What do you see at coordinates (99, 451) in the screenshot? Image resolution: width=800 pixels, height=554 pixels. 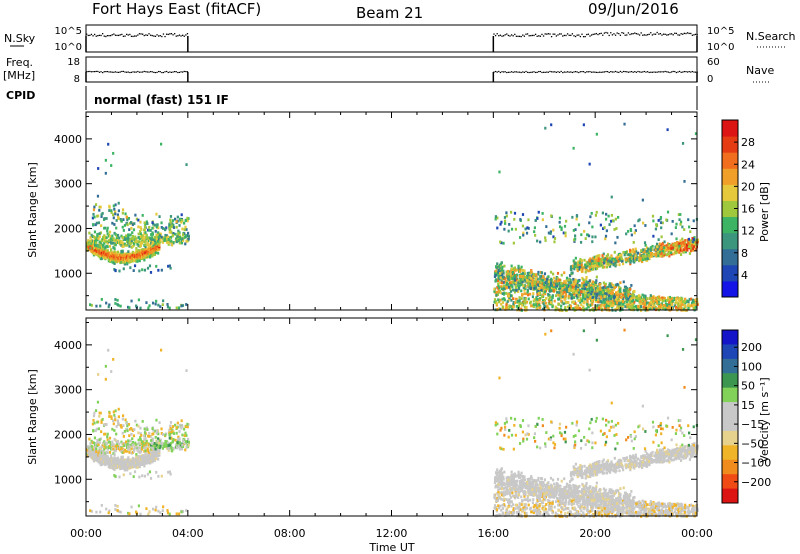 I see `velocity-cell` at bounding box center [99, 451].